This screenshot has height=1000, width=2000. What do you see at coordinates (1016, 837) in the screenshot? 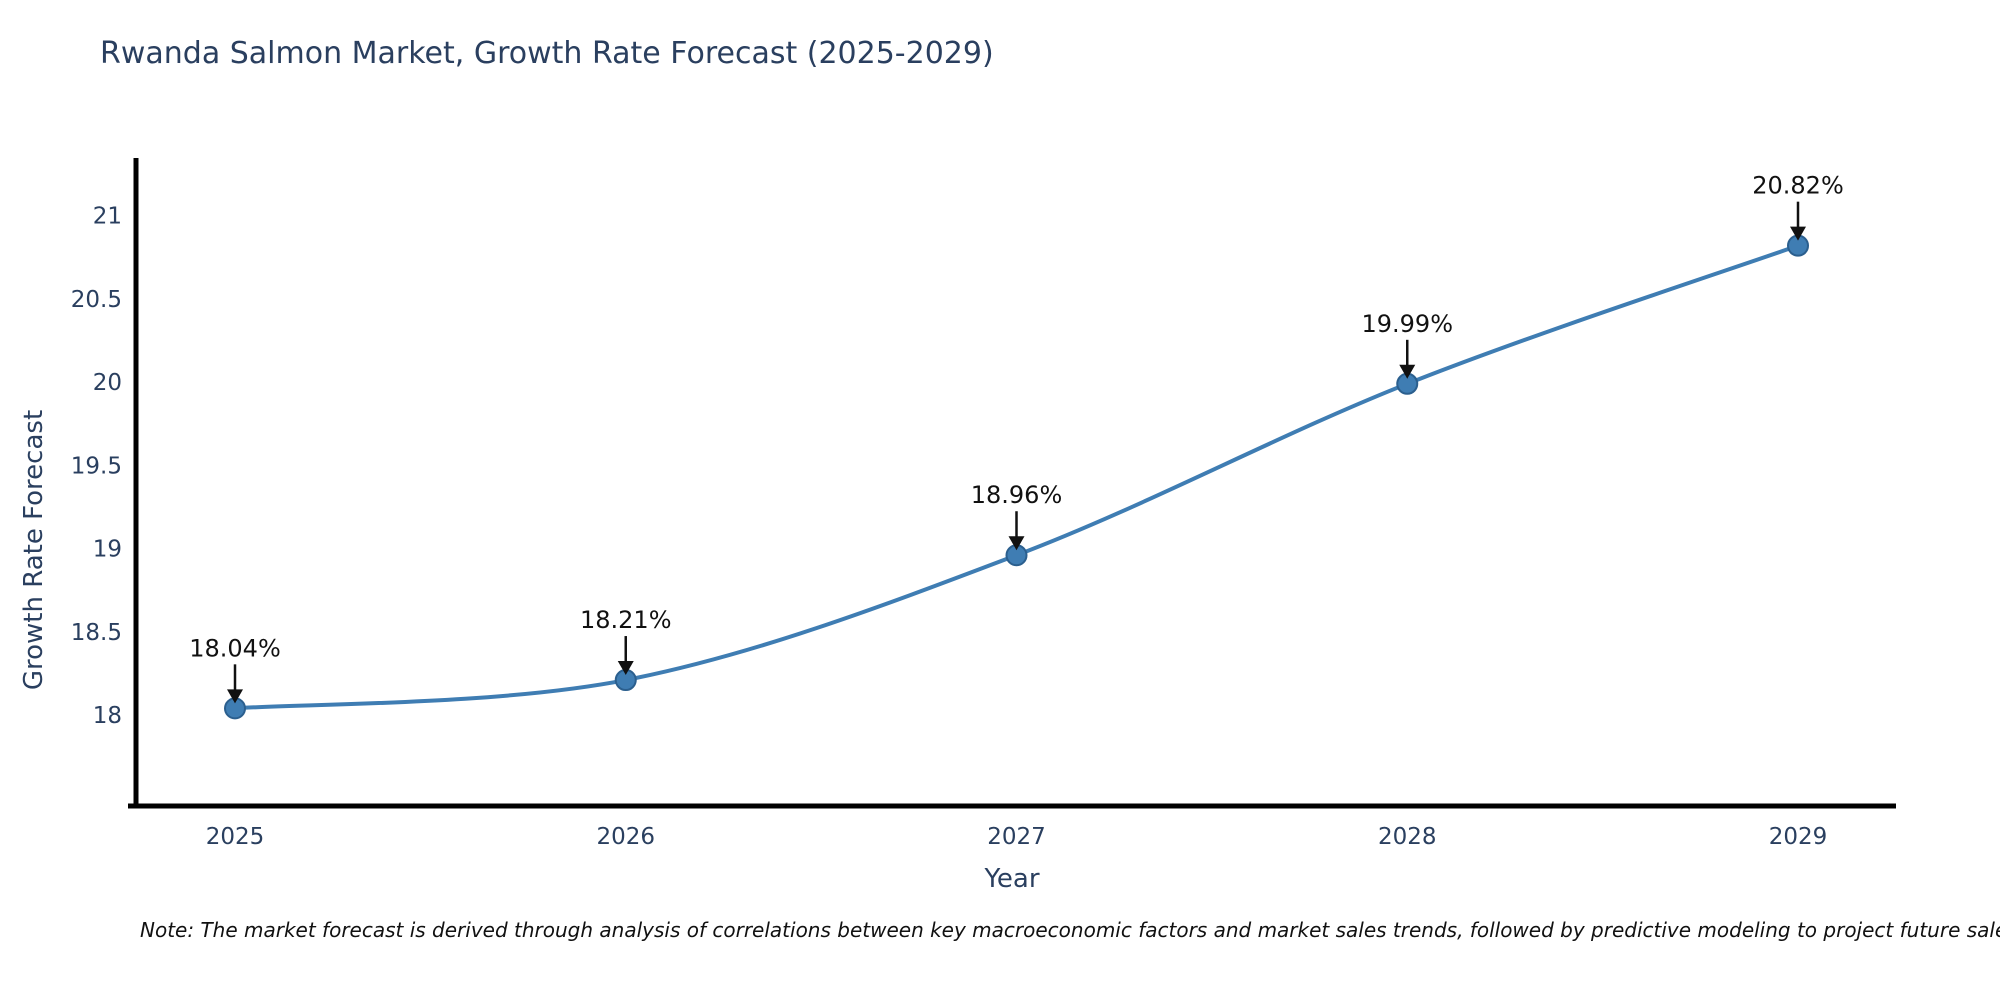
I see `x-tick-label: 2027` at bounding box center [1016, 837].